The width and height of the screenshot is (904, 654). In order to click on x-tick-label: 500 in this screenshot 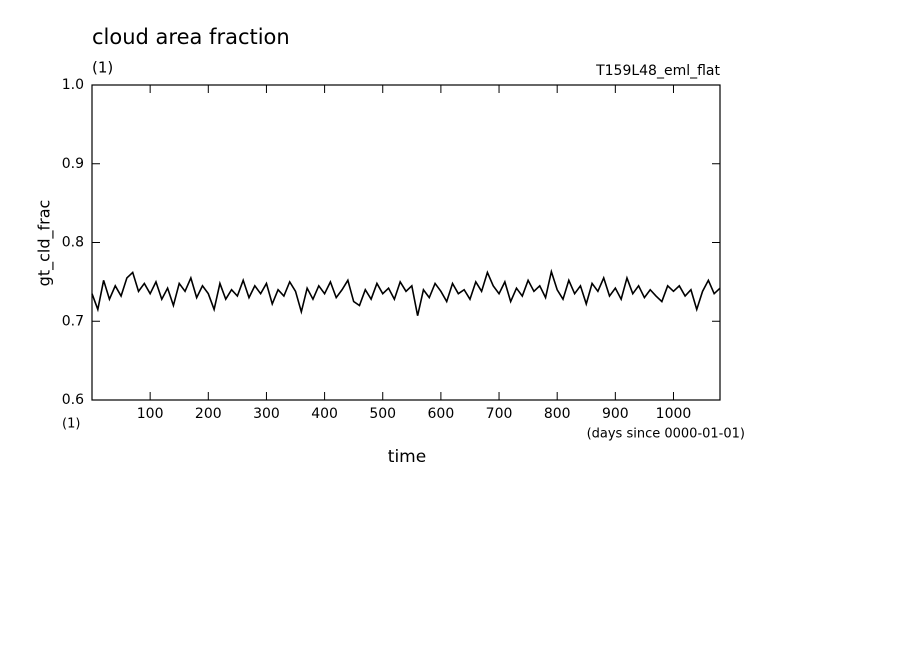, I will do `click(382, 414)`.